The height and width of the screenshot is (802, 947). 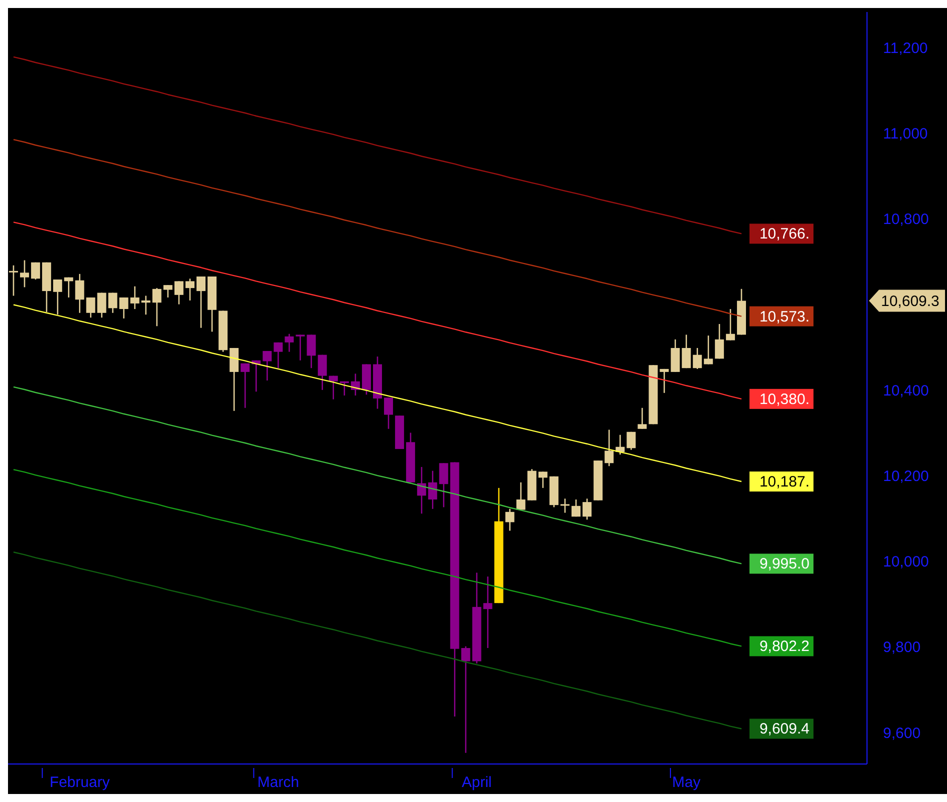 I want to click on x-tick-label: February, so click(x=80, y=782).